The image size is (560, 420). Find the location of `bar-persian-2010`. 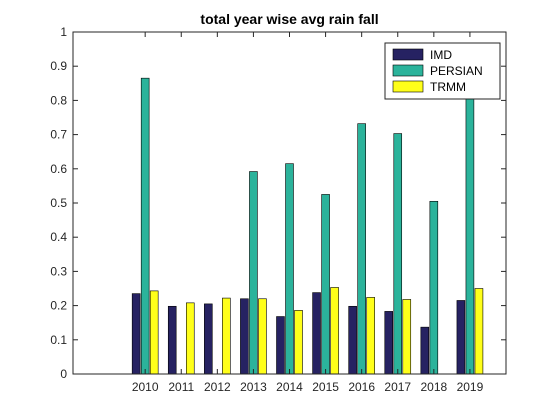

bar-persian-2010 is located at coordinates (145, 226).